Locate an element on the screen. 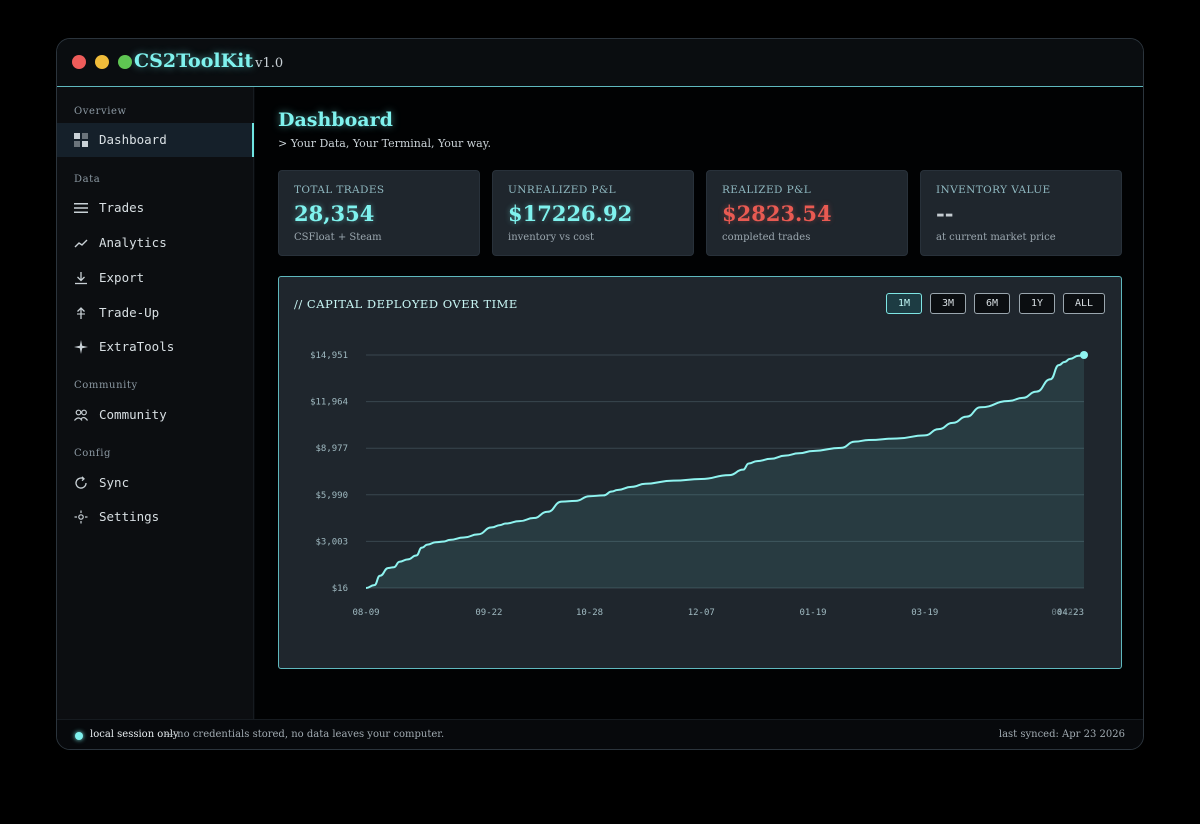 This screenshot has width=1200, height=824. y-tick-label: $5,990 is located at coordinates (331, 496).